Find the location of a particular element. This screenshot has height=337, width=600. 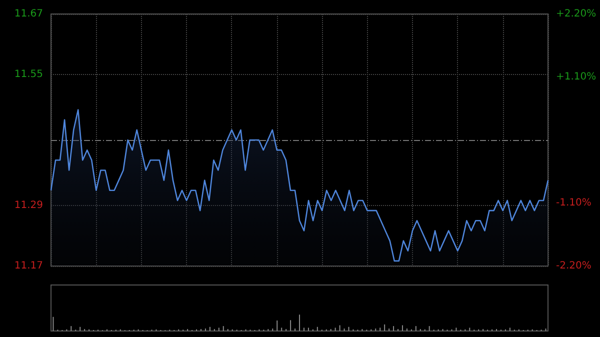

y2-tick-label: +1.10% is located at coordinates (576, 77).